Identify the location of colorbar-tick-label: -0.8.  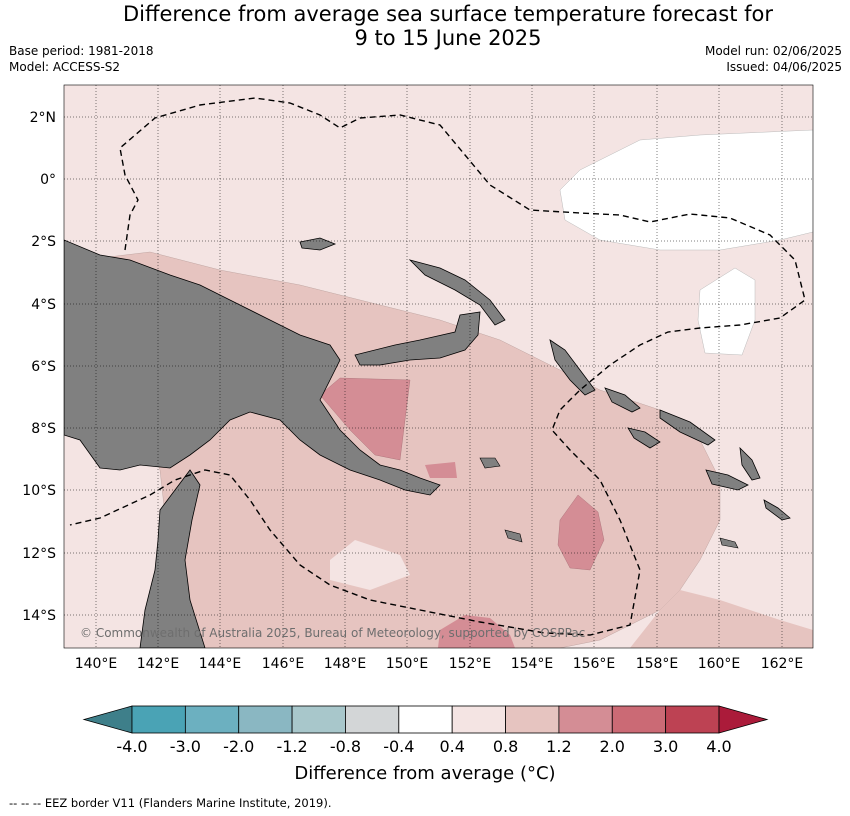
(345, 746).